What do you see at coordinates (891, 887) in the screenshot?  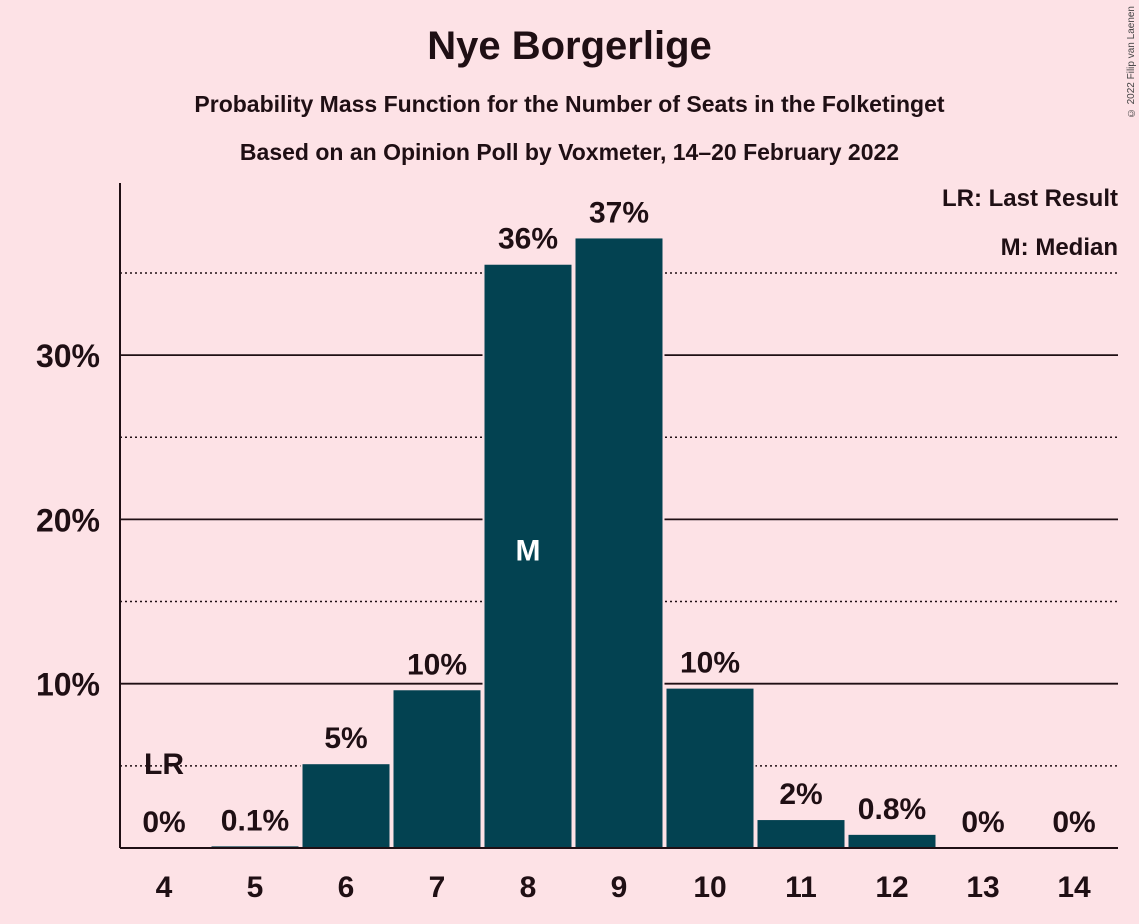 I see `x-tick-label: 12` at bounding box center [891, 887].